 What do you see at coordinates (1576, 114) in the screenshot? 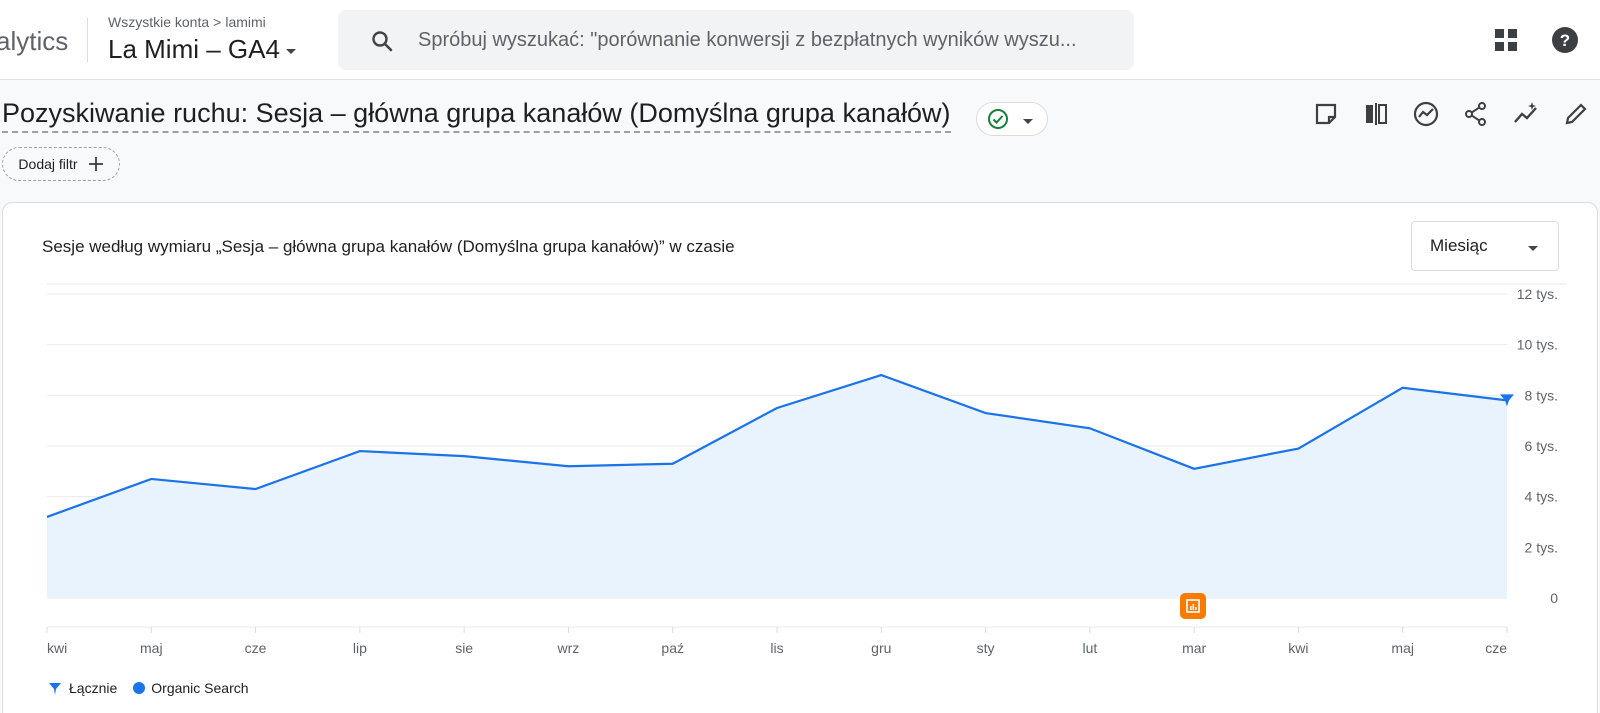
I see `edit-icon` at bounding box center [1576, 114].